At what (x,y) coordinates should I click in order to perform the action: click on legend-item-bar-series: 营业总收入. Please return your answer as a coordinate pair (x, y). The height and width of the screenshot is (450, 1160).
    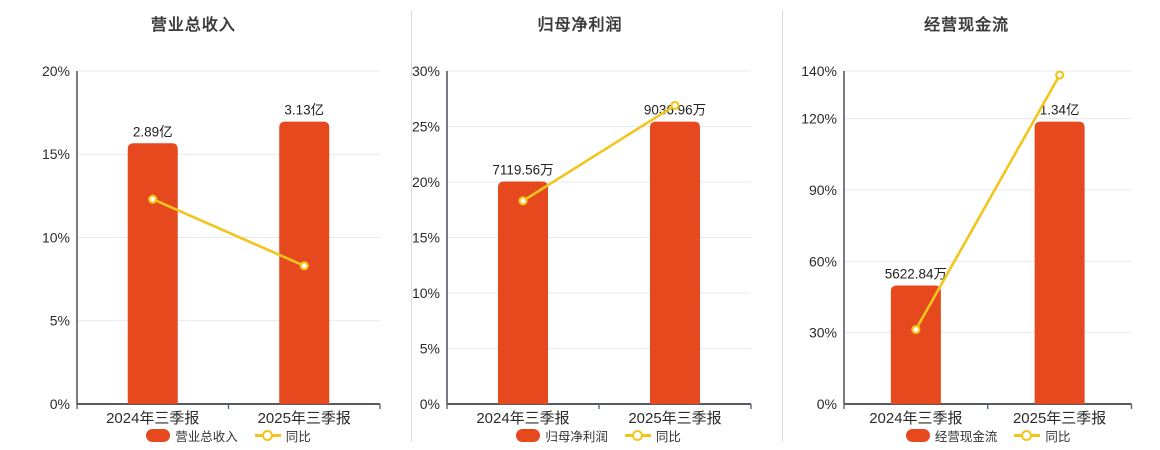
    Looking at the image, I should click on (192, 435).